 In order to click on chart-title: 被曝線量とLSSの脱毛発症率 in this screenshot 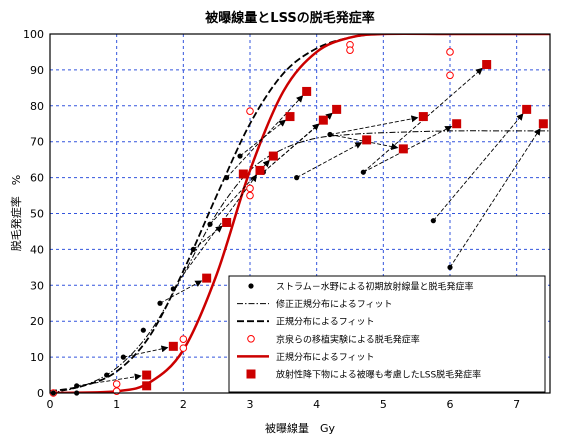, I will do `click(289, 18)`.